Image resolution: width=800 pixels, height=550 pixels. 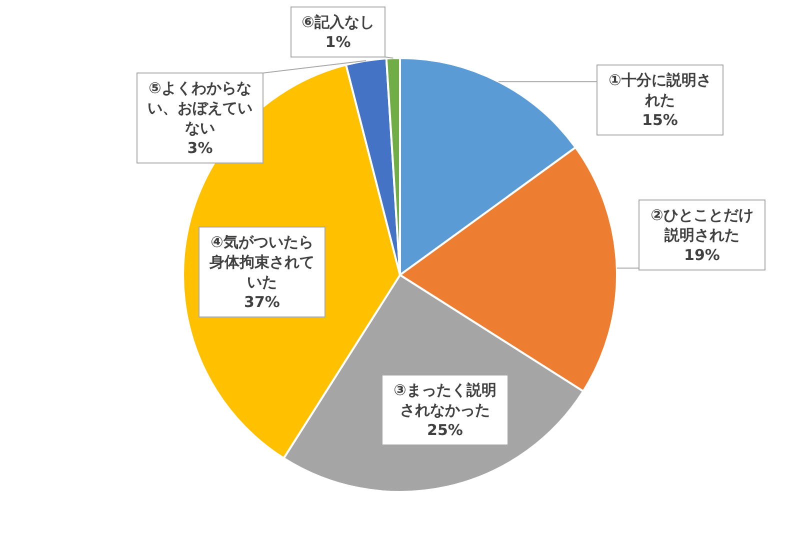 I want to click on data-label: 1%, so click(x=338, y=42).